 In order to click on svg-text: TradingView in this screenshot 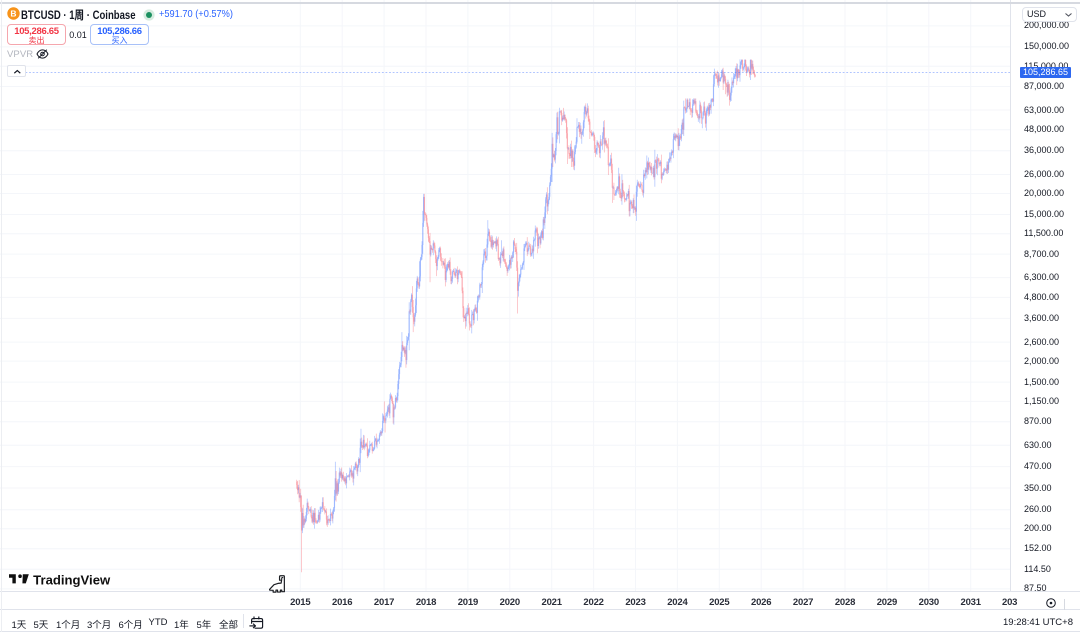, I will do `click(72, 580)`.